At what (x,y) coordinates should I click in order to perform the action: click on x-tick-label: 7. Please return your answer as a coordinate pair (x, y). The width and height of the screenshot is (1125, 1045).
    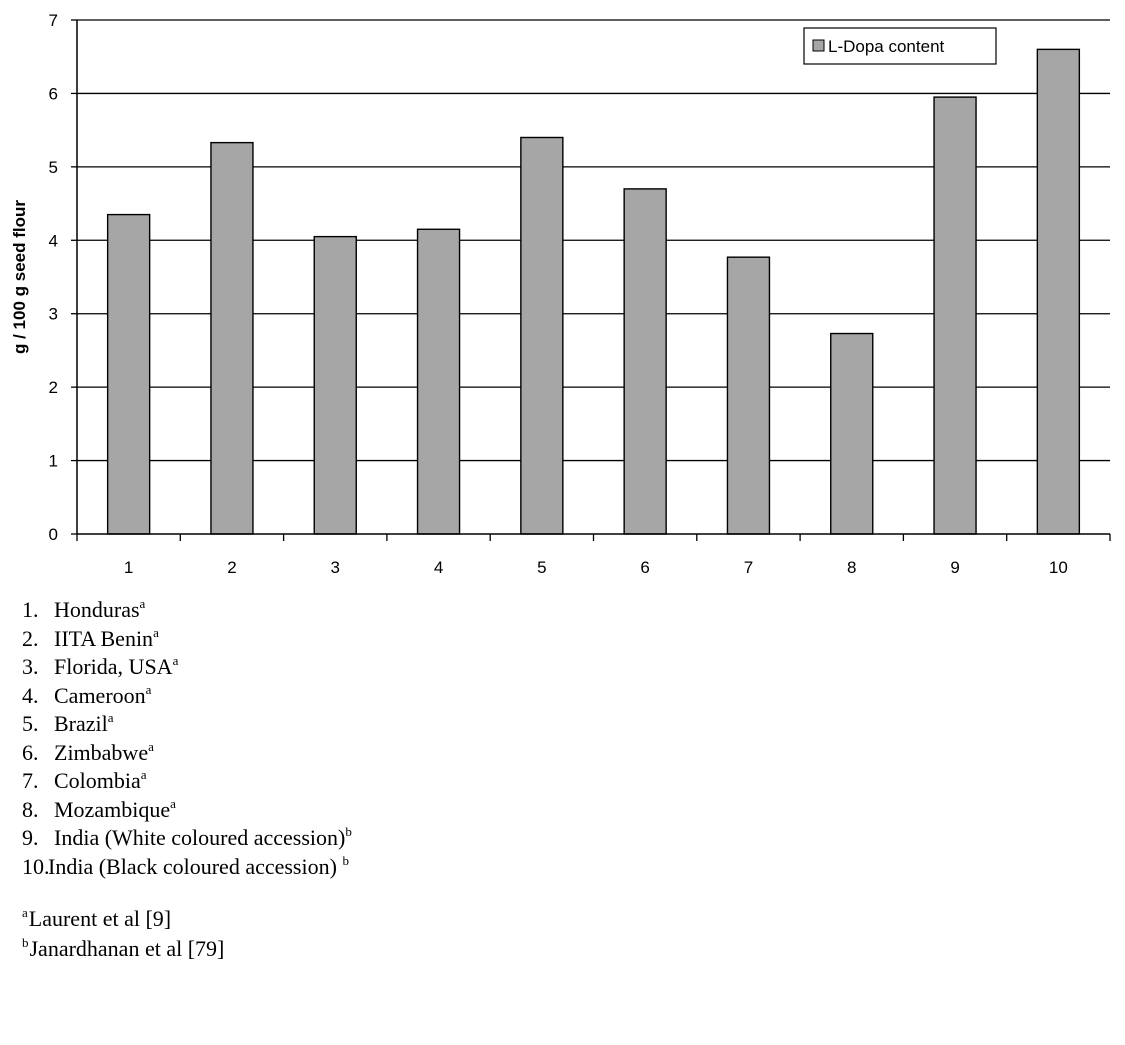
    Looking at the image, I should click on (748, 567).